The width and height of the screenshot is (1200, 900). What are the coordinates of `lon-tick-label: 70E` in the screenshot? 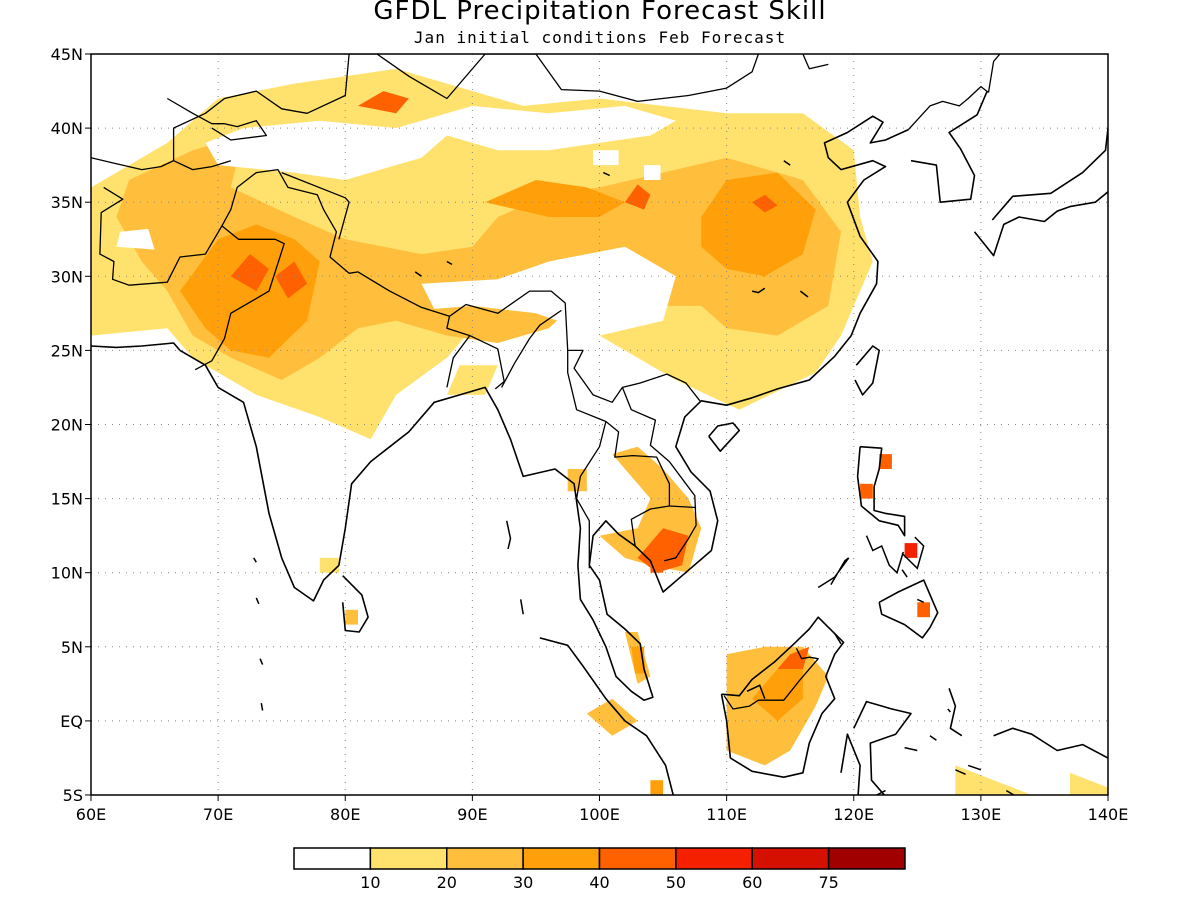 It's located at (218, 814).